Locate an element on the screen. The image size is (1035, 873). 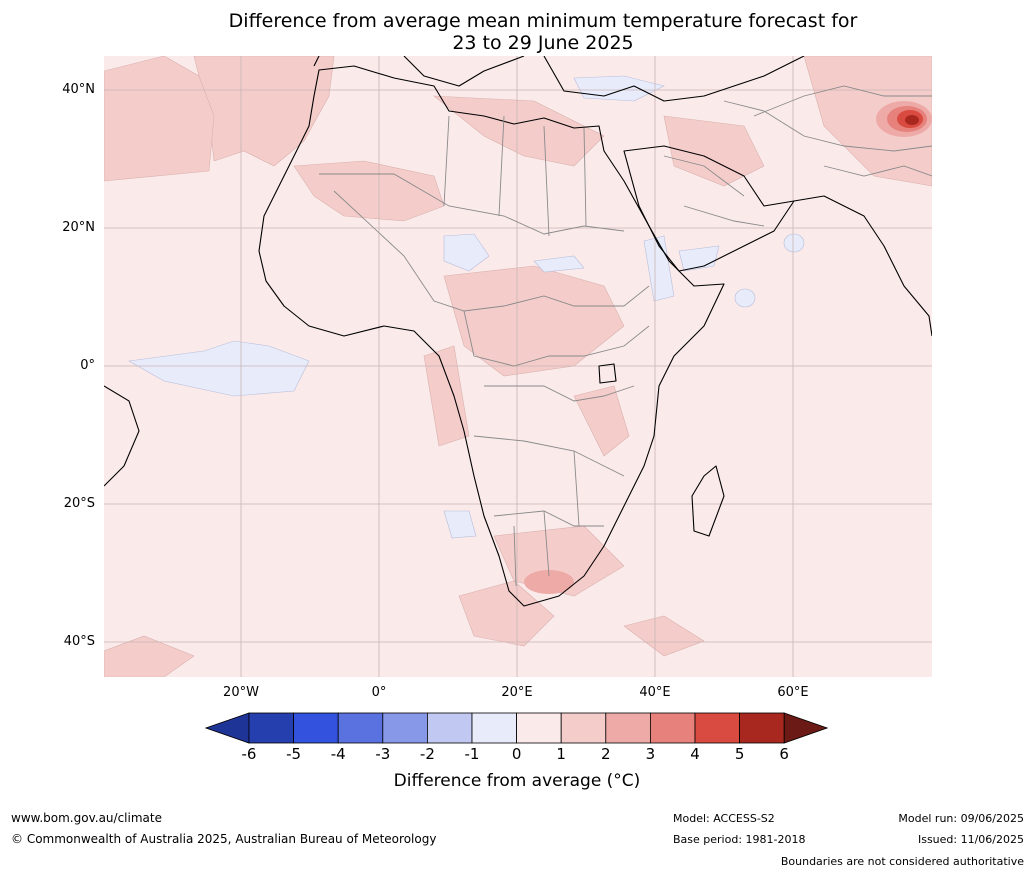
footer-base-period: Base period: 1981-2018 is located at coordinates (739, 839).